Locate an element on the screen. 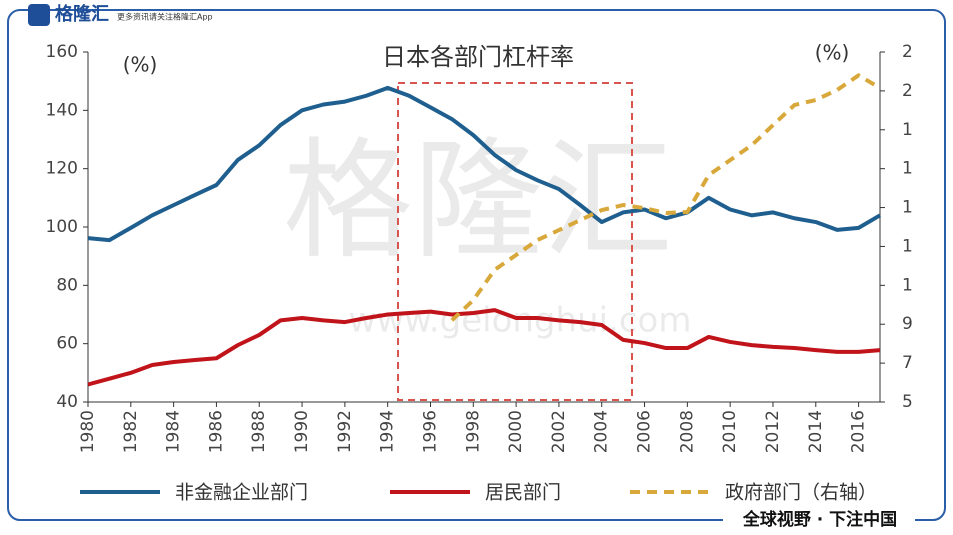 The width and height of the screenshot is (953, 535). x-tick-label: 2008 is located at coordinates (687, 431).